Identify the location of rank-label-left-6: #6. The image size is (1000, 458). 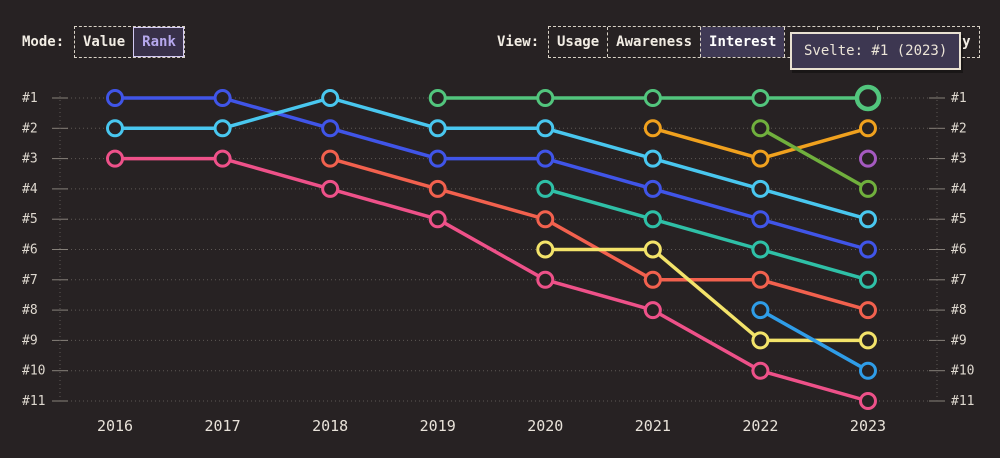
(30, 250).